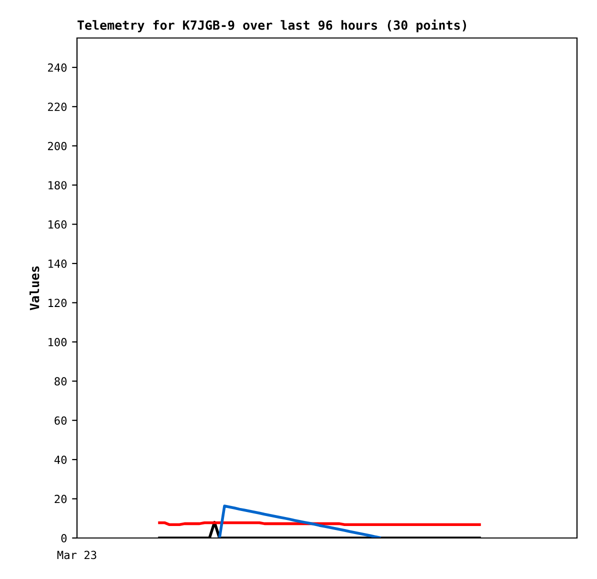  Describe the element at coordinates (57, 67) in the screenshot. I see `y-tick-label: 240` at that location.